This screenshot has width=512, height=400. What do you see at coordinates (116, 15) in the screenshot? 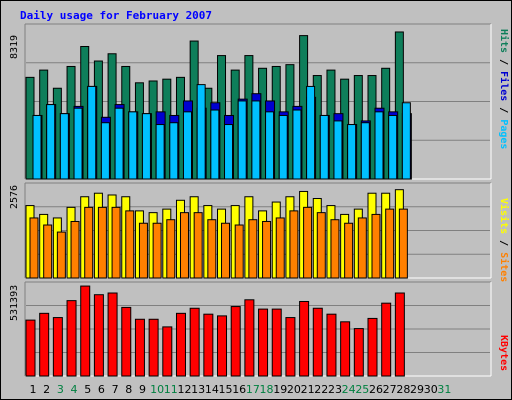
I see `chart-title: Daily usage for February 2007` at bounding box center [116, 15].